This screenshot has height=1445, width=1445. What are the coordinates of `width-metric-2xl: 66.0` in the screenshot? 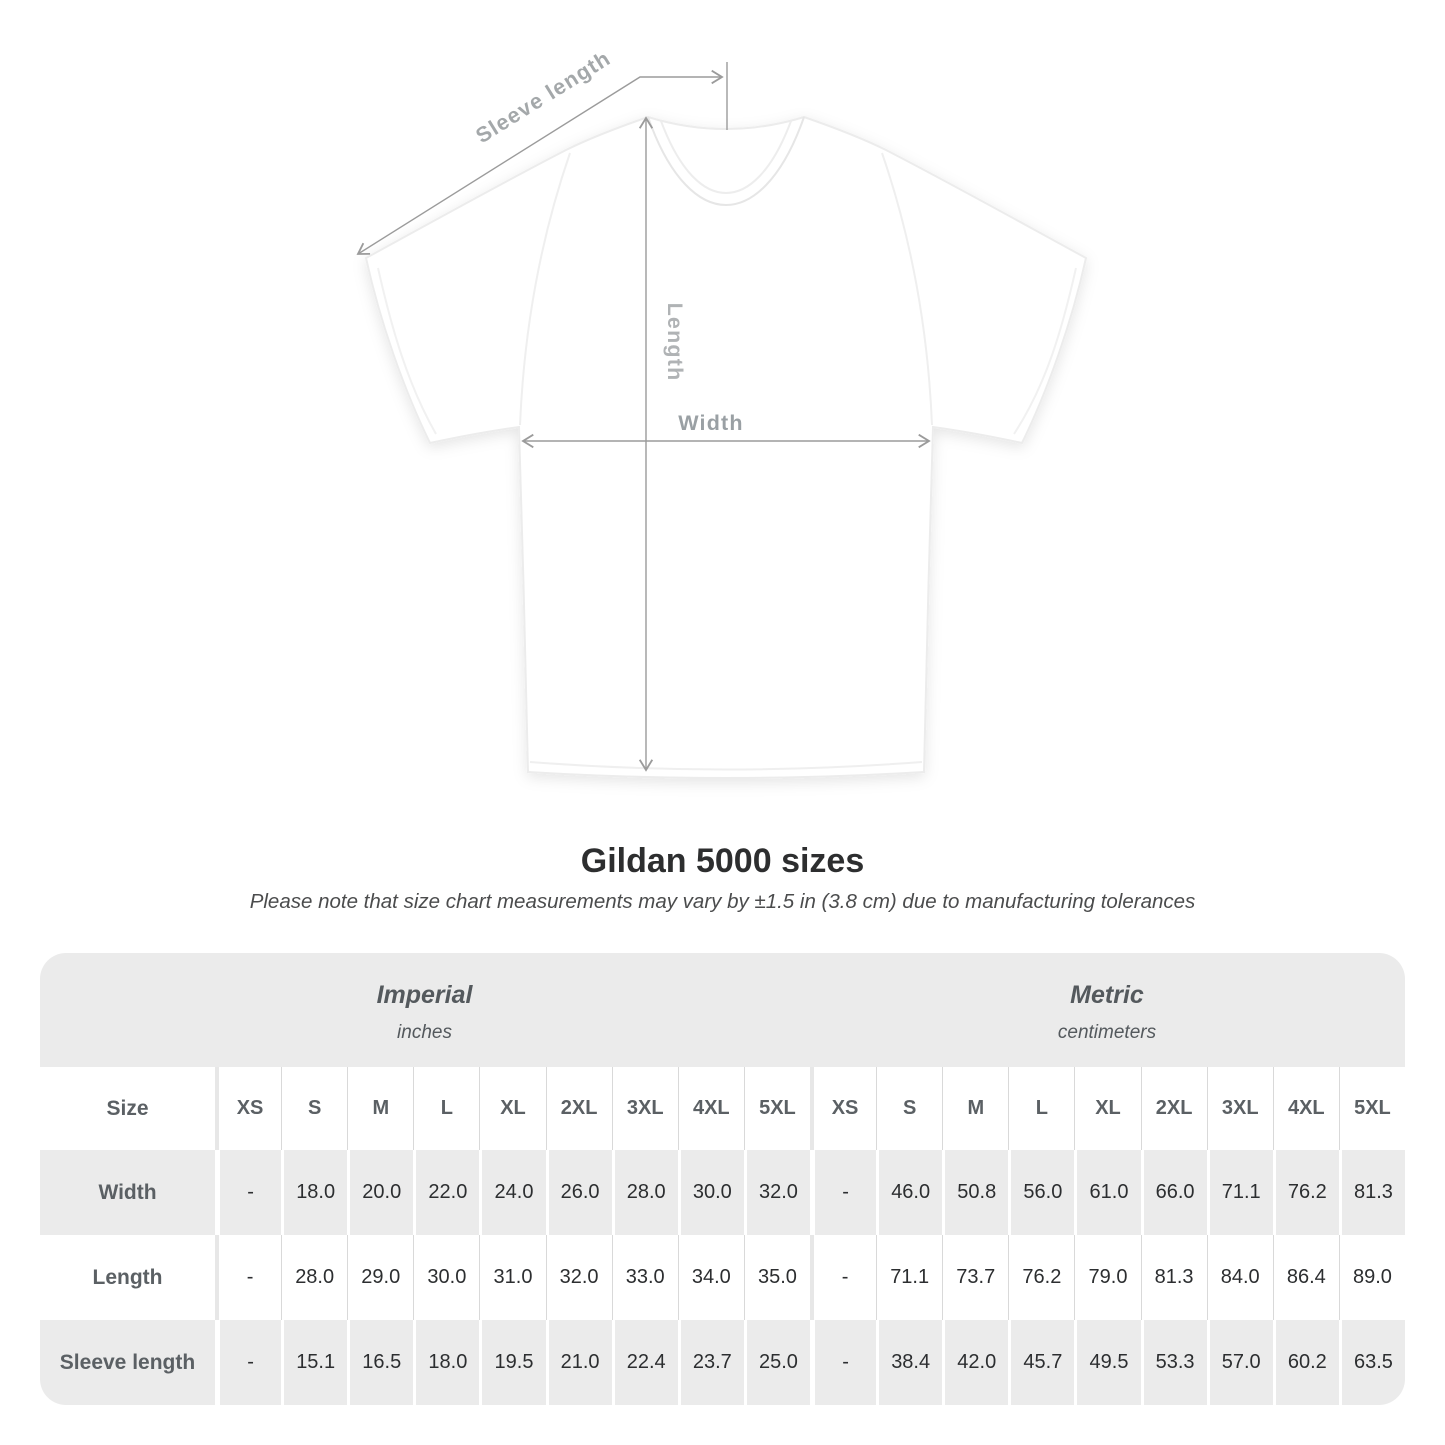 It's located at (1173, 1192).